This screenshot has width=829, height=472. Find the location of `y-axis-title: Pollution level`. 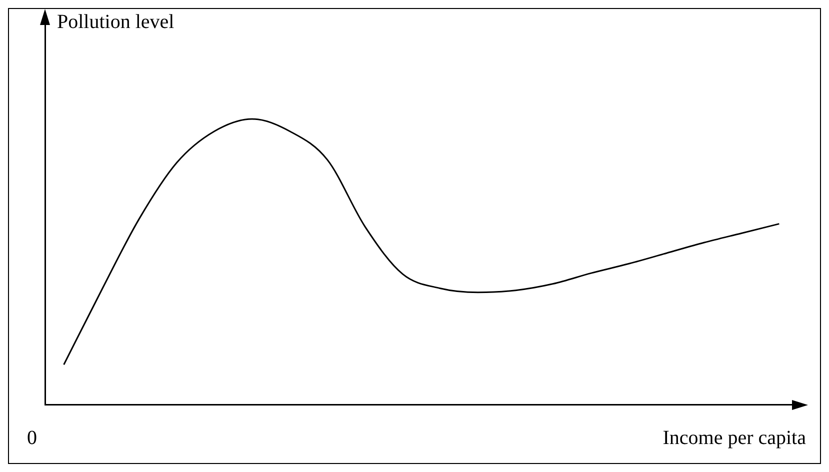

y-axis-title: Pollution level is located at coordinates (115, 22).